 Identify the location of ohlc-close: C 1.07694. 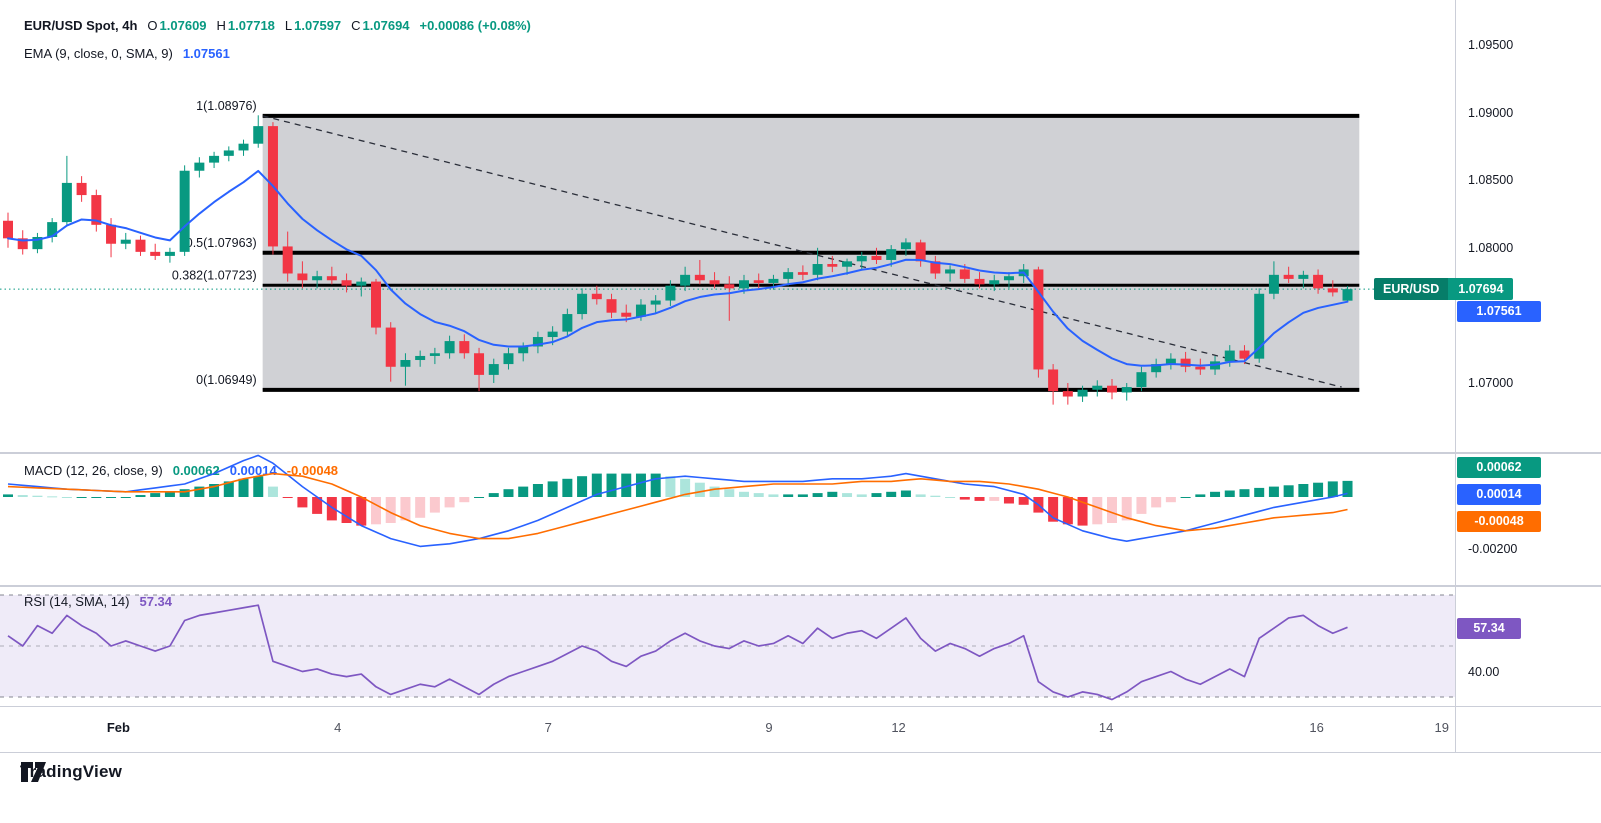
(380, 25).